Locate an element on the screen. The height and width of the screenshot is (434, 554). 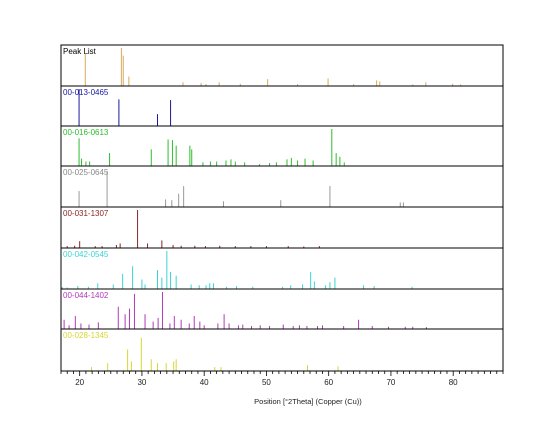
panel-label: 00-044-1402 is located at coordinates (86, 295).